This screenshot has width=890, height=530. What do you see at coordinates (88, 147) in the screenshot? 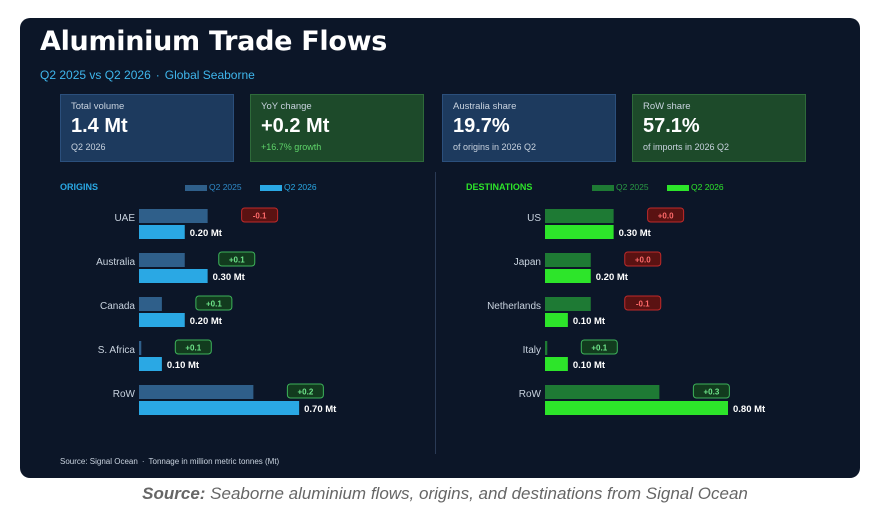
I see `kpi-note: Q2 2026` at bounding box center [88, 147].